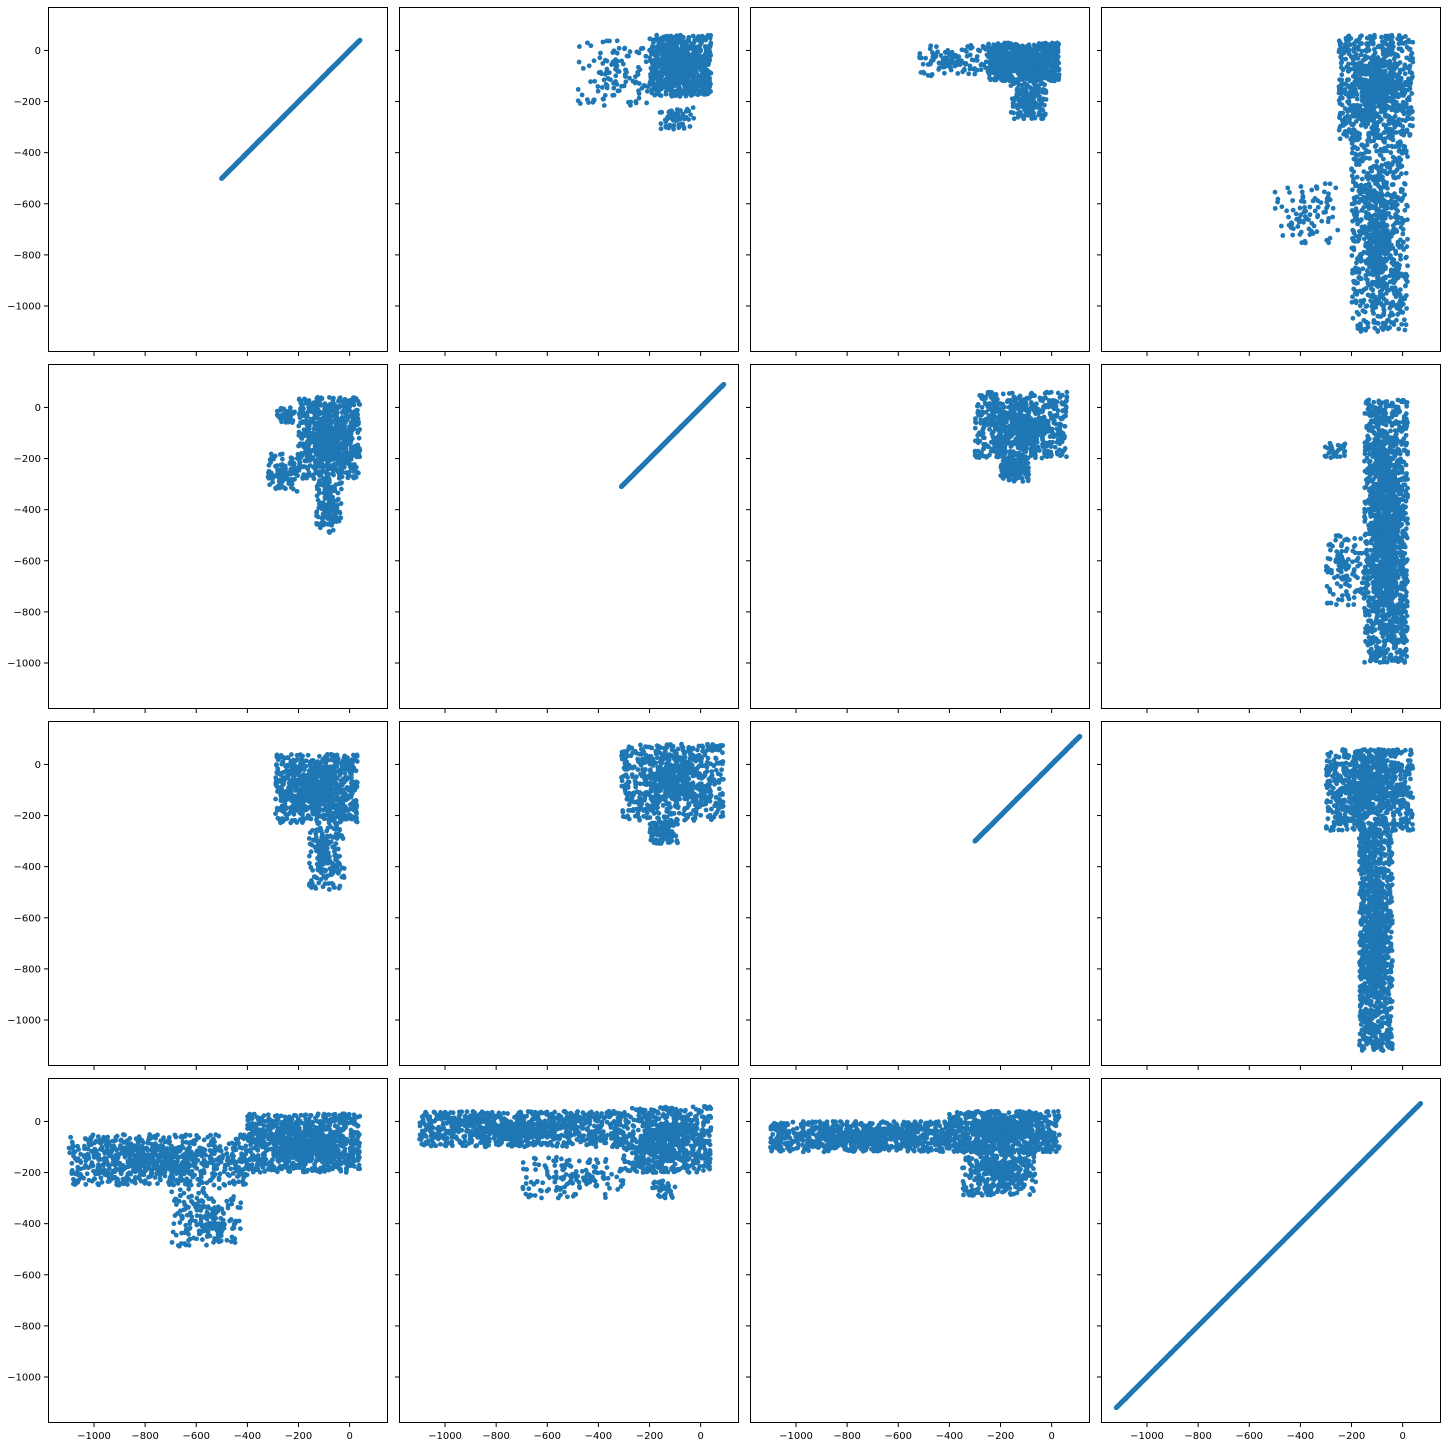 The width and height of the screenshot is (1448, 1448). Describe the element at coordinates (291, 109) in the screenshot. I see `scatter-point-band` at that location.